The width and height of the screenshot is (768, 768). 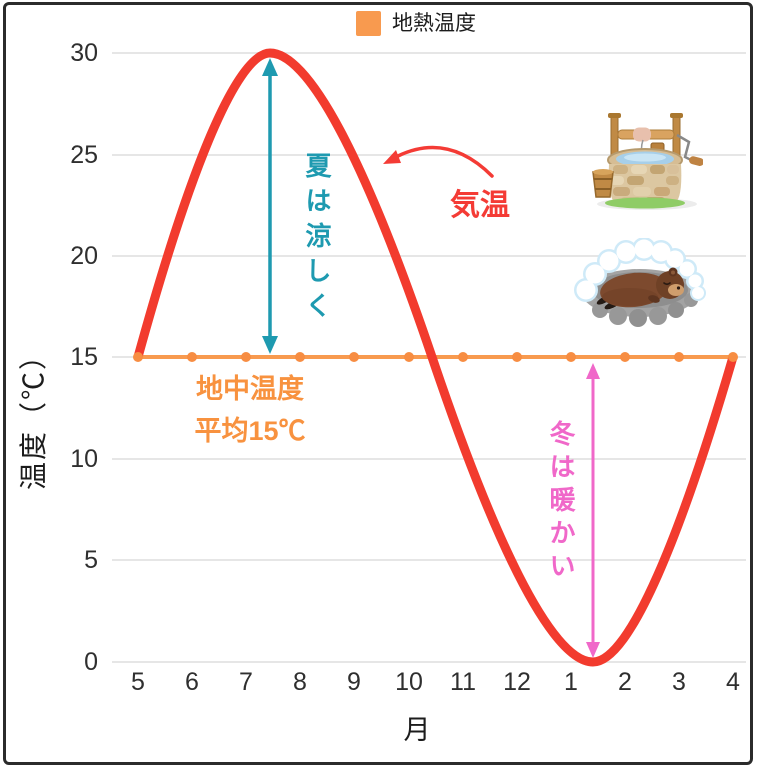 I want to click on x-tick: 9, so click(x=354, y=682).